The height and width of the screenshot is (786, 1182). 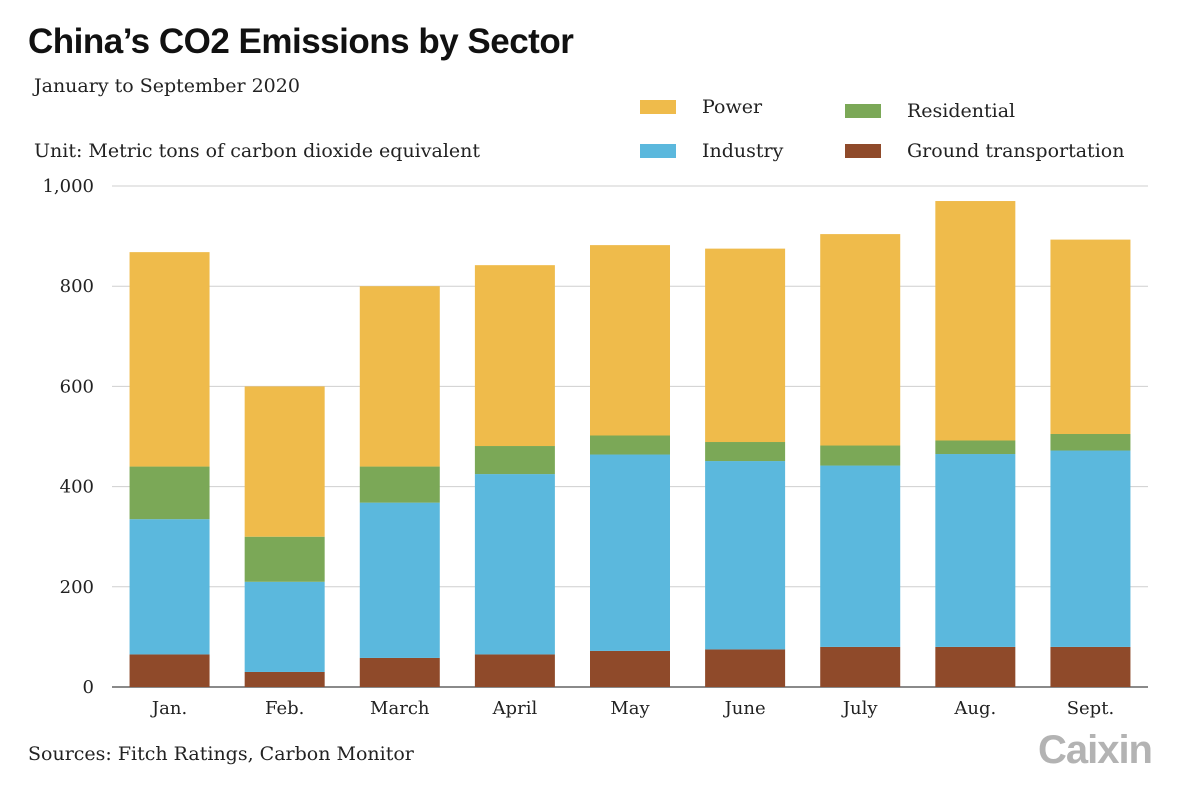 I want to click on y-tick-label-400: 400, so click(x=77, y=487).